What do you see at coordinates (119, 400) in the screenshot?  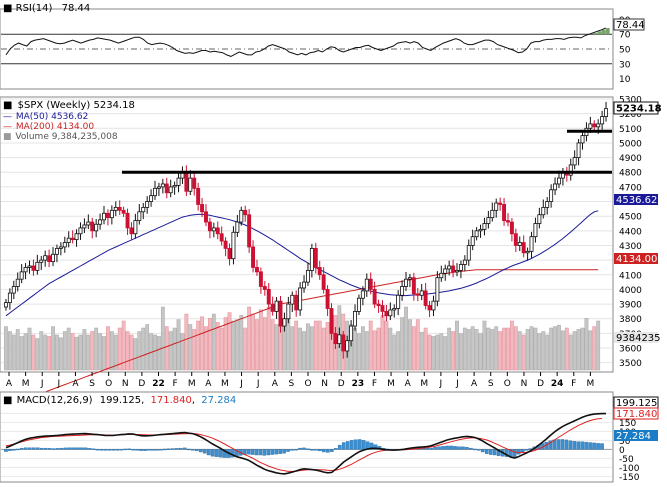 I see `macd-legend: ■ MACD(12,26,9) 199.125, 171.840, 27.284` at bounding box center [119, 400].